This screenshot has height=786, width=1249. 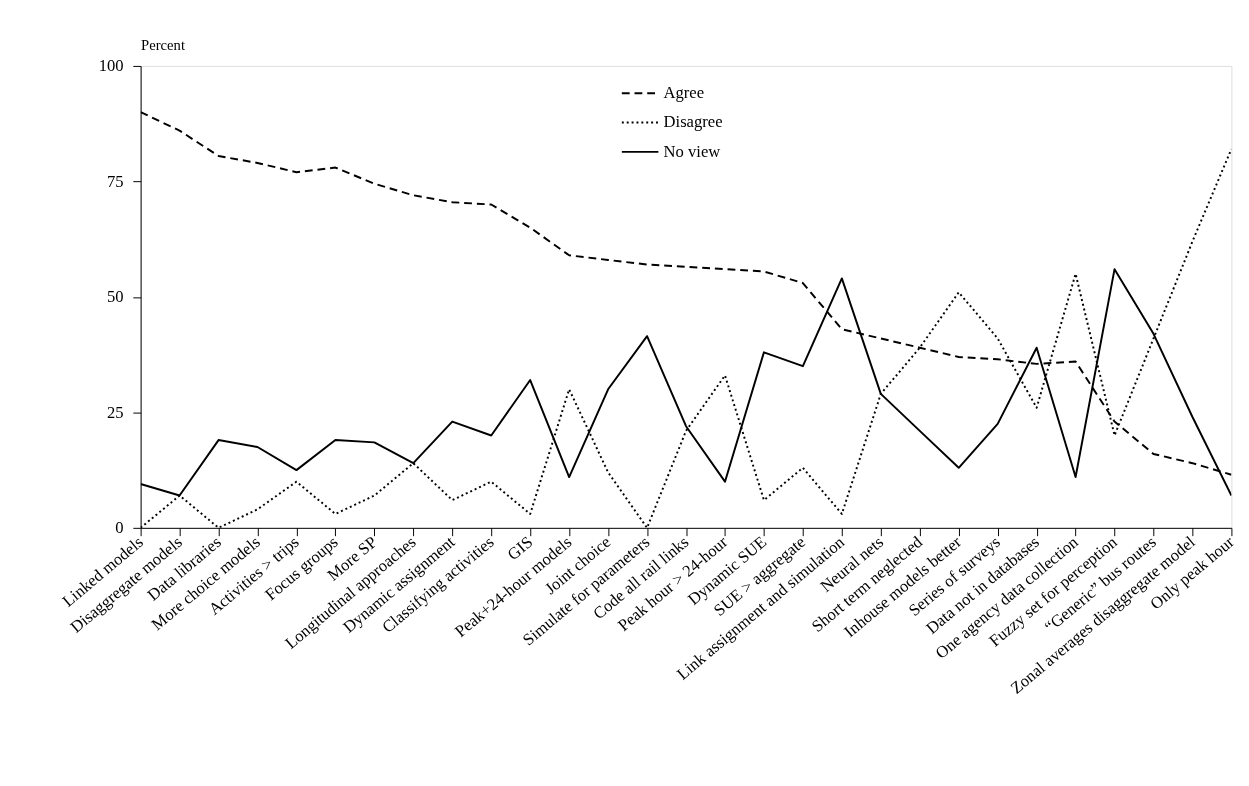 What do you see at coordinates (111, 66) in the screenshot?
I see `y-tick-label: 100` at bounding box center [111, 66].